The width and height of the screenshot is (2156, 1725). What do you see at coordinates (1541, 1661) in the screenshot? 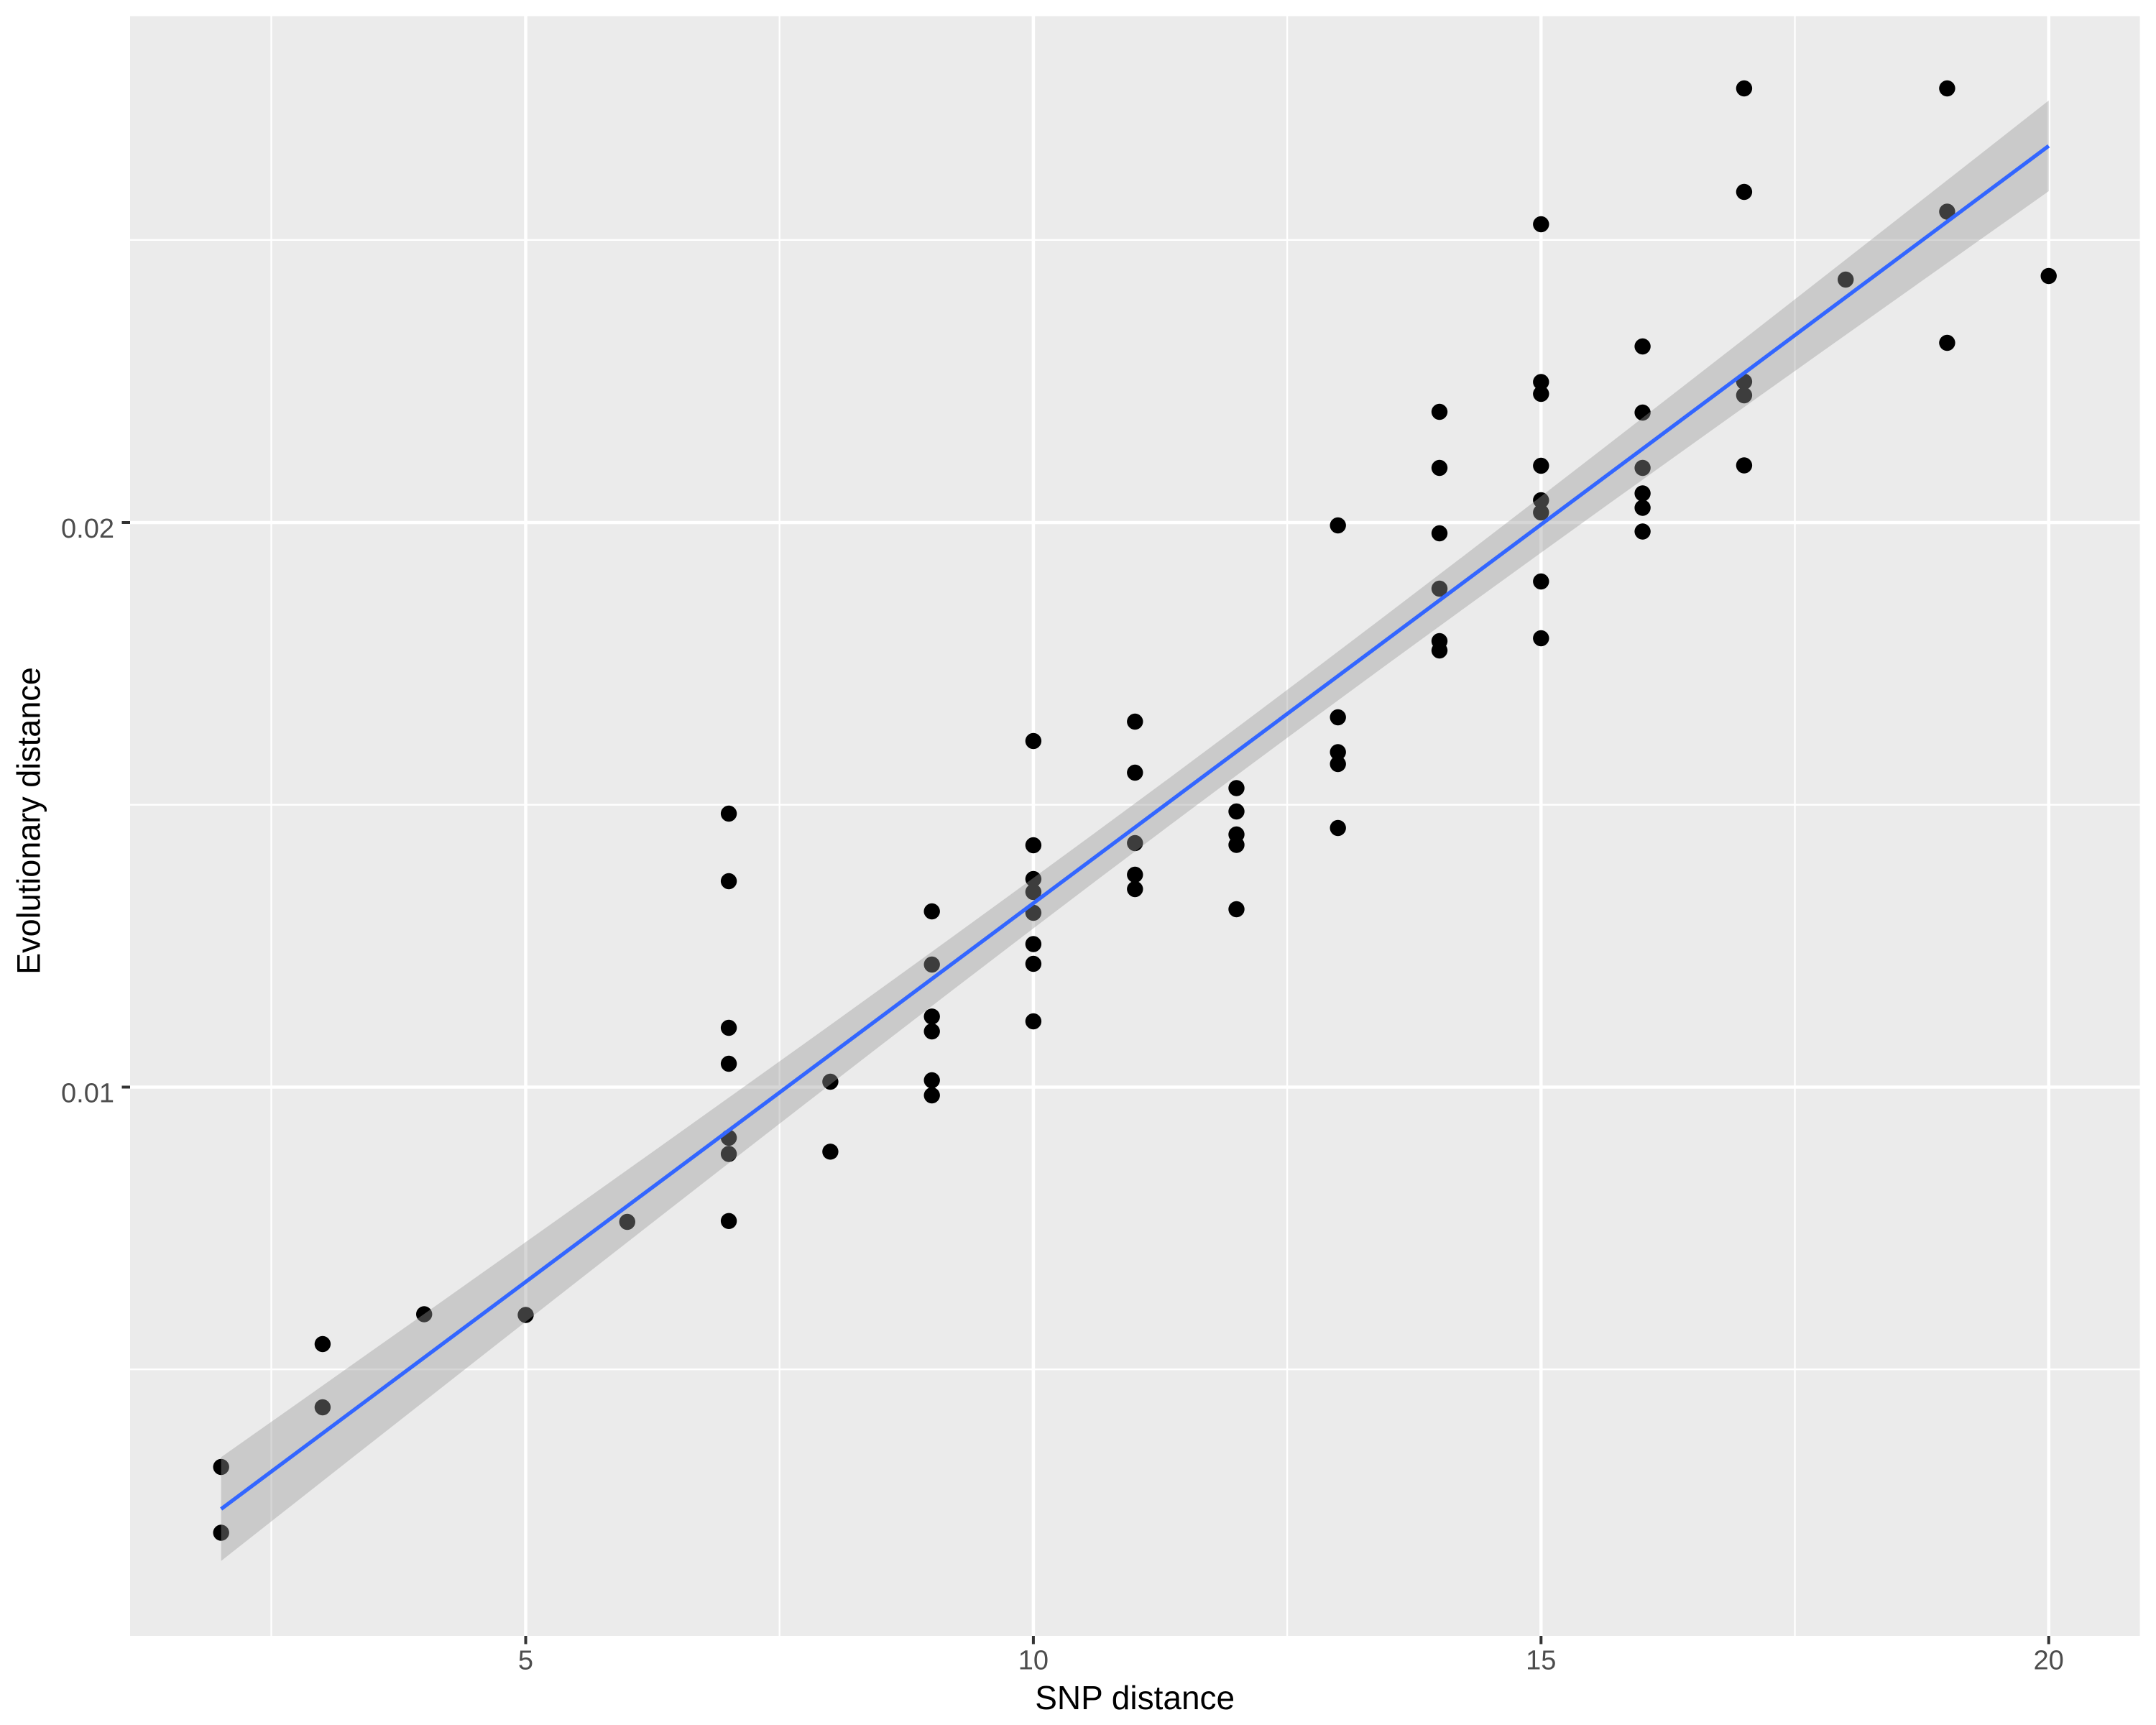
I see `svg-text: 15` at bounding box center [1541, 1661].